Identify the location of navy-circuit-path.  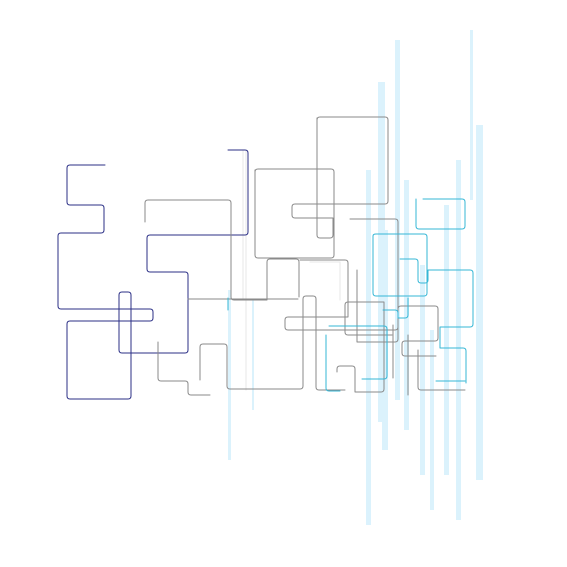
(153, 274).